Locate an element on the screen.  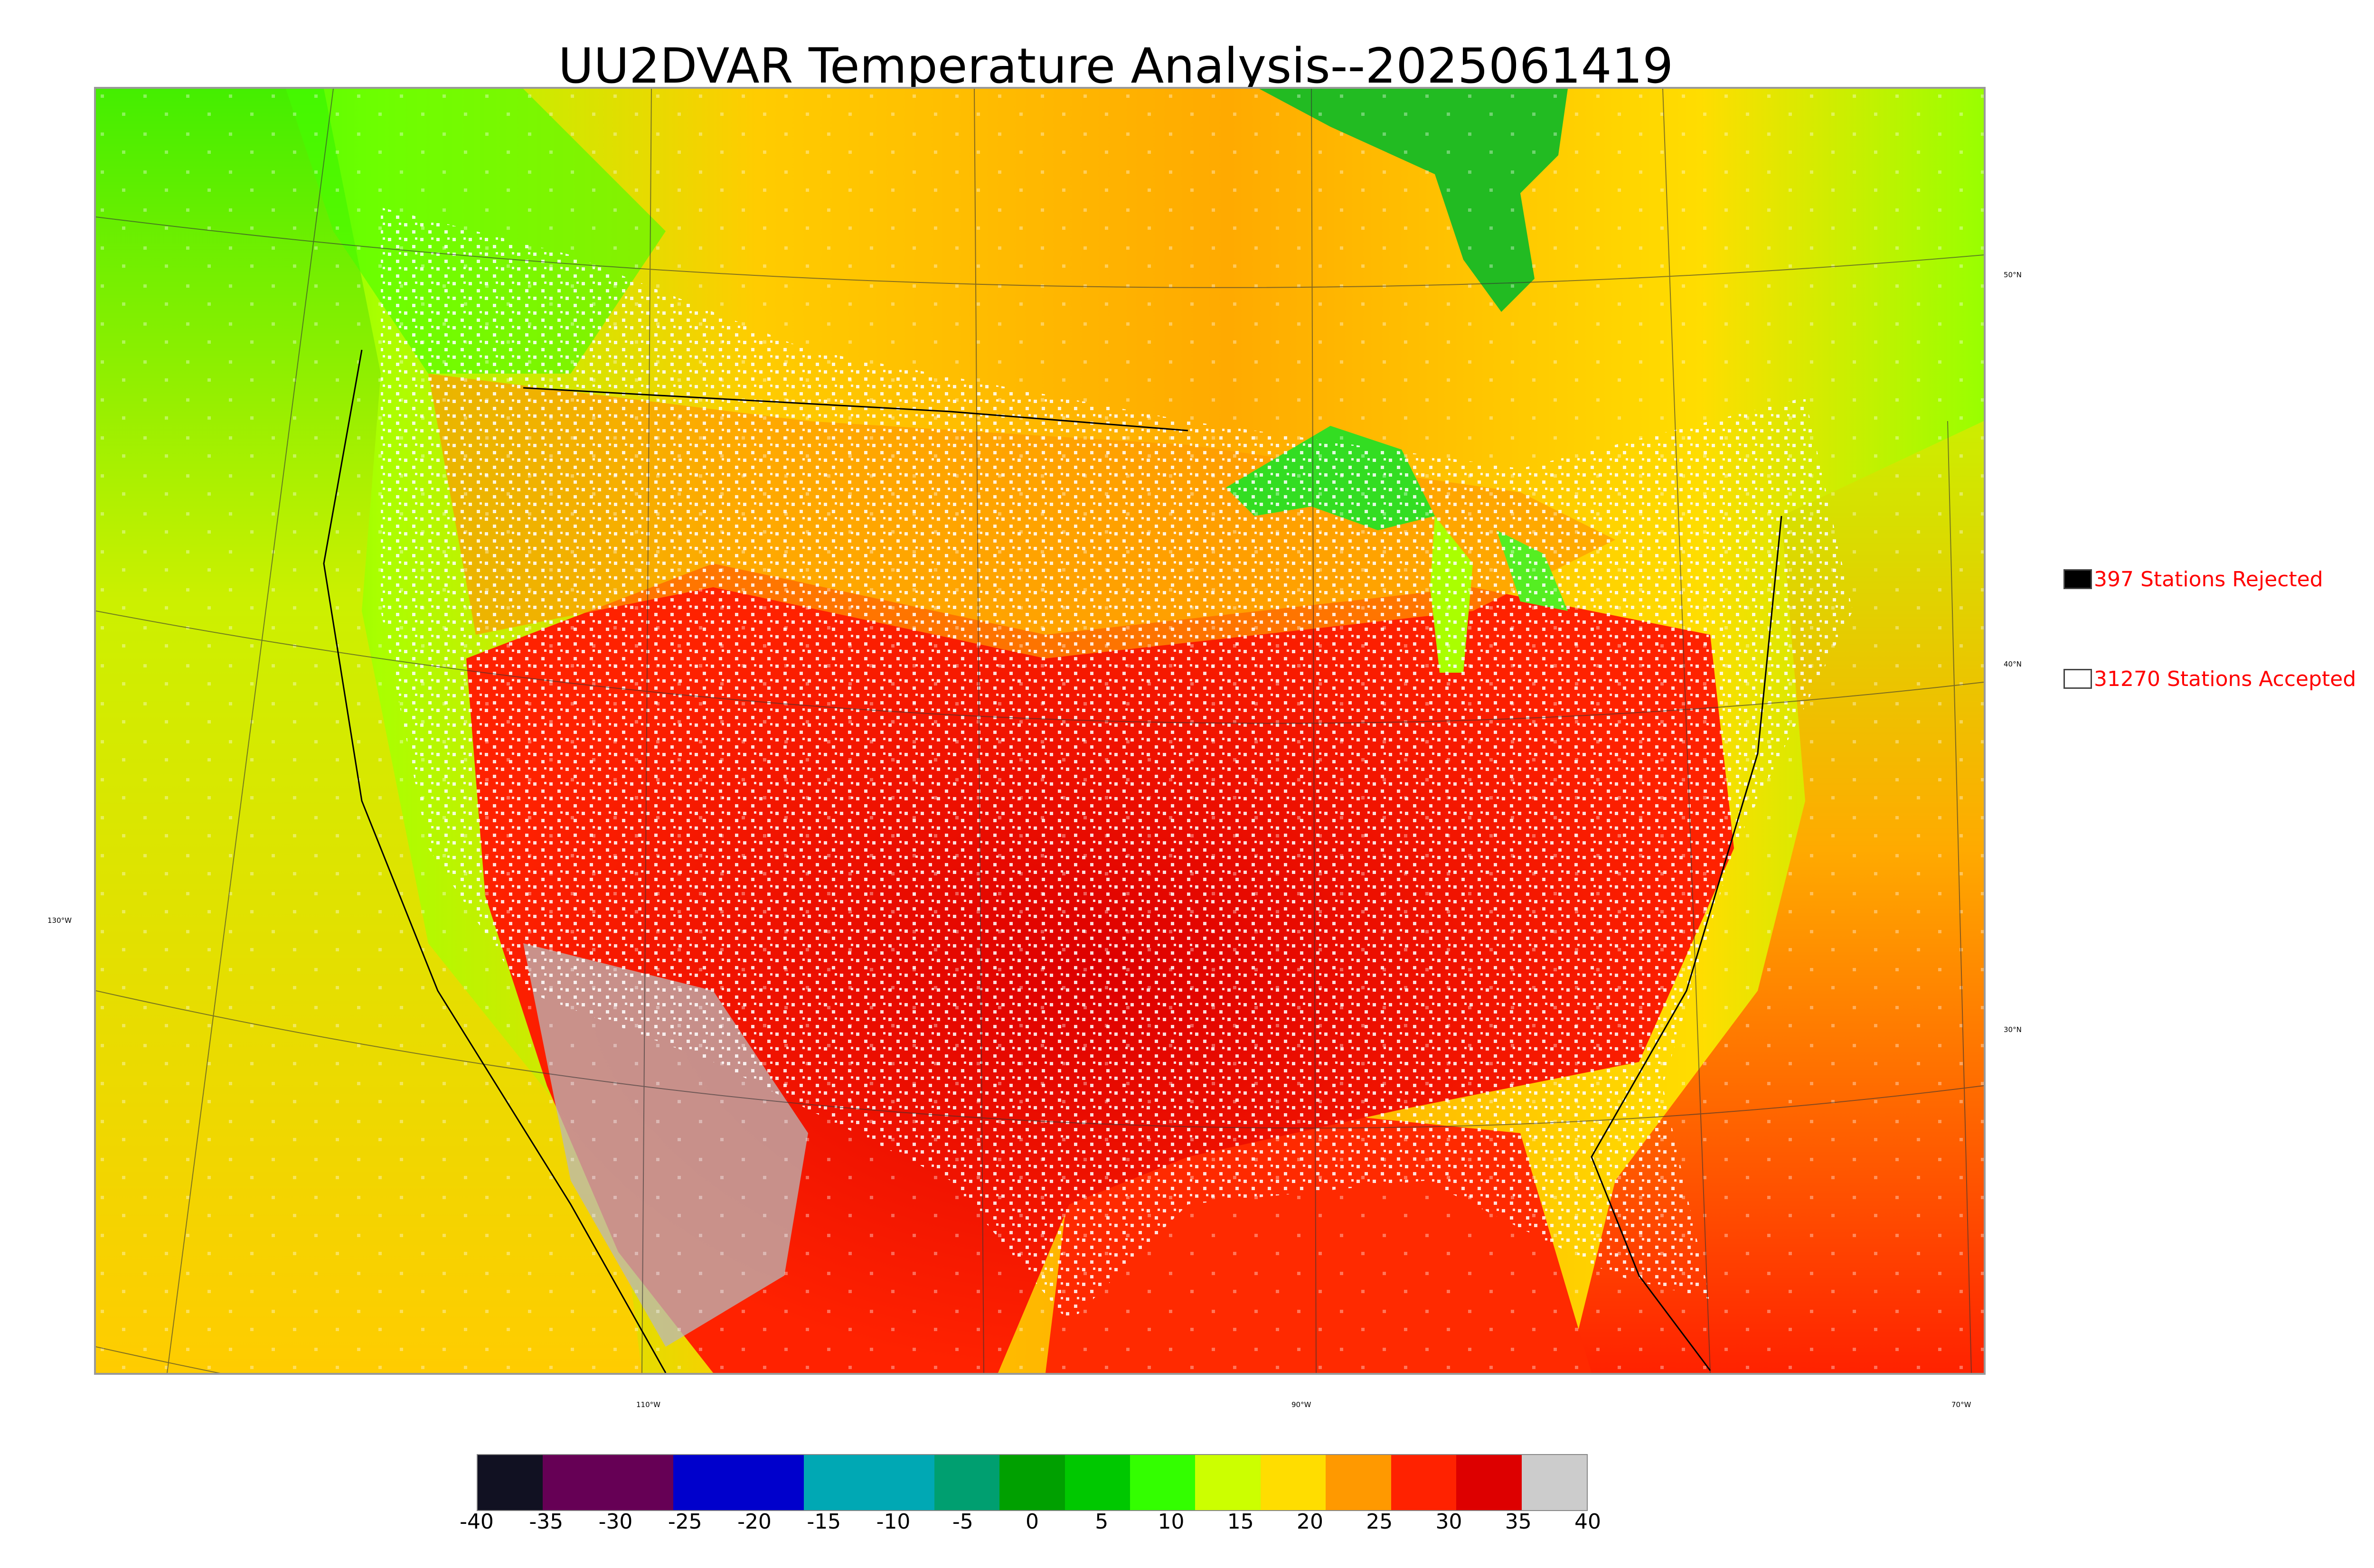
lon-label-130w: 130°W is located at coordinates (59, 920).